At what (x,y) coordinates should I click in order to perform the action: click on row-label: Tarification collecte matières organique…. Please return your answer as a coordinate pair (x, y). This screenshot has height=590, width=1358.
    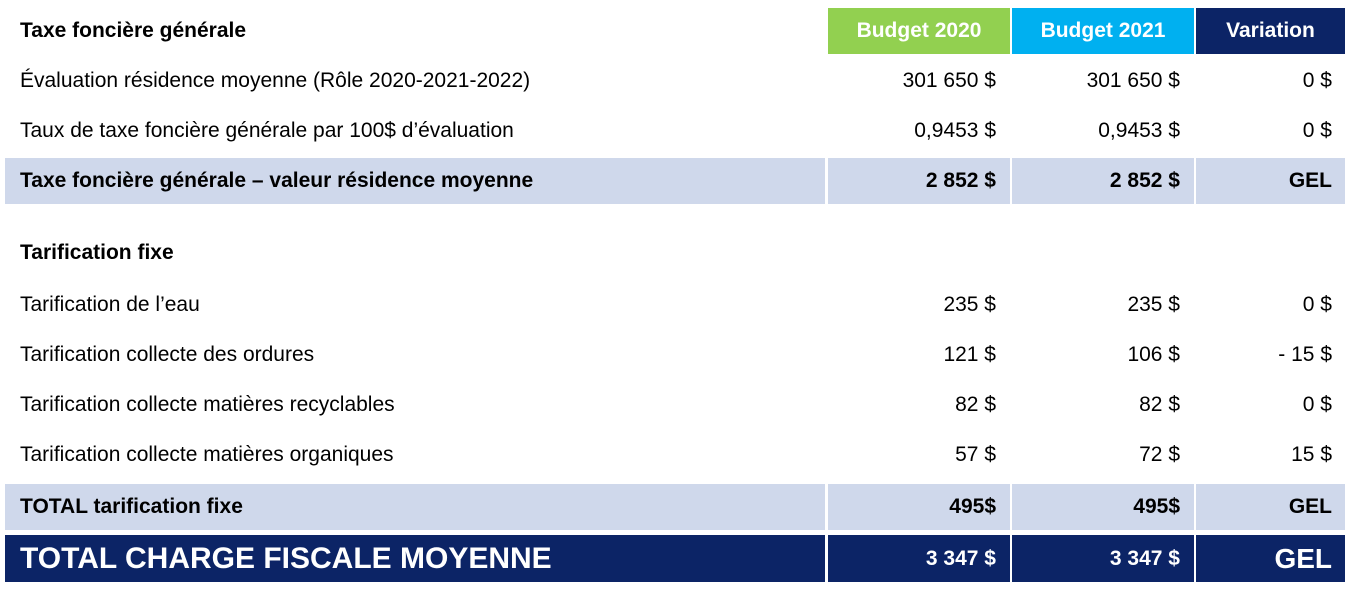
    Looking at the image, I should click on (207, 454).